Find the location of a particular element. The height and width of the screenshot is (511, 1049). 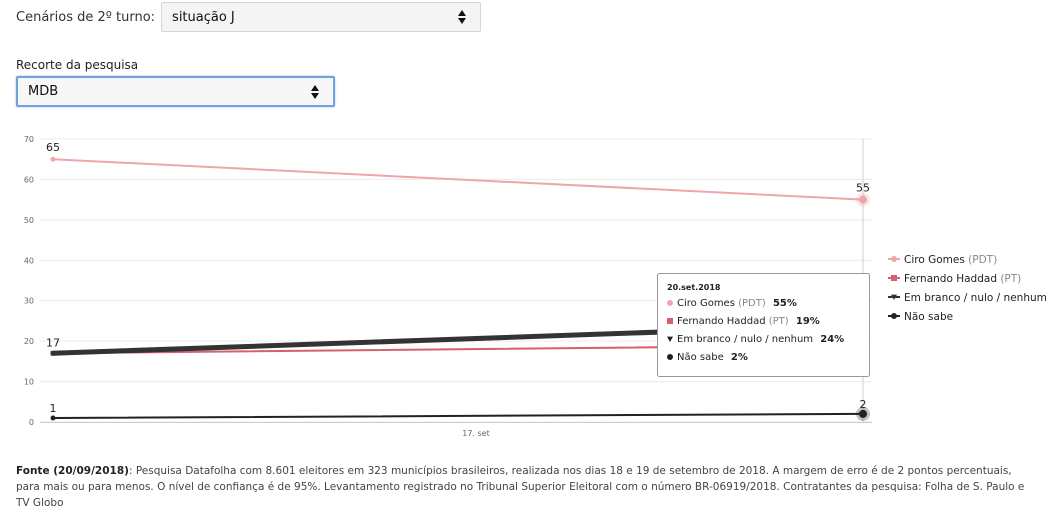

y-tick-label: 70 is located at coordinates (29, 139).